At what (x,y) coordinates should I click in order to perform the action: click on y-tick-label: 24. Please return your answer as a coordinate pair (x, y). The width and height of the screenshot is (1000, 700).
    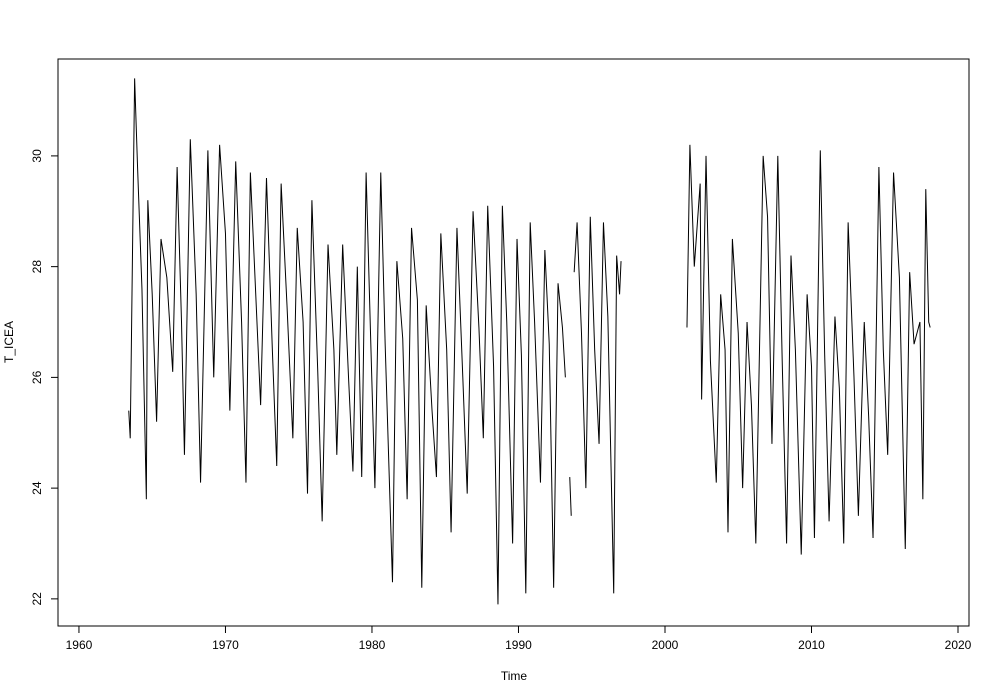
    Looking at the image, I should click on (37, 488).